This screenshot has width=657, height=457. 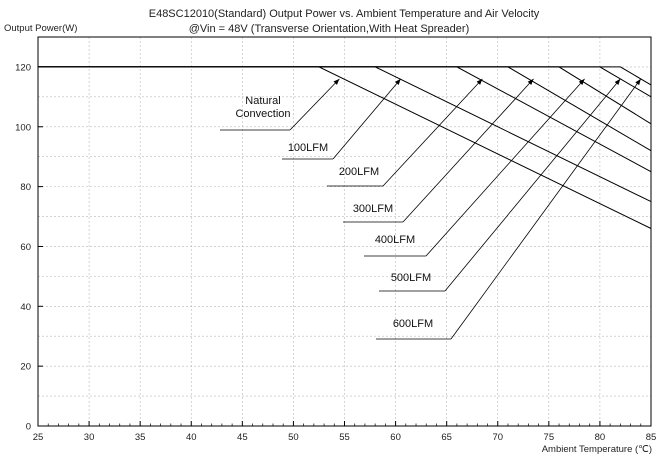 What do you see at coordinates (23, 127) in the screenshot?
I see `y-tick-label: 100` at bounding box center [23, 127].